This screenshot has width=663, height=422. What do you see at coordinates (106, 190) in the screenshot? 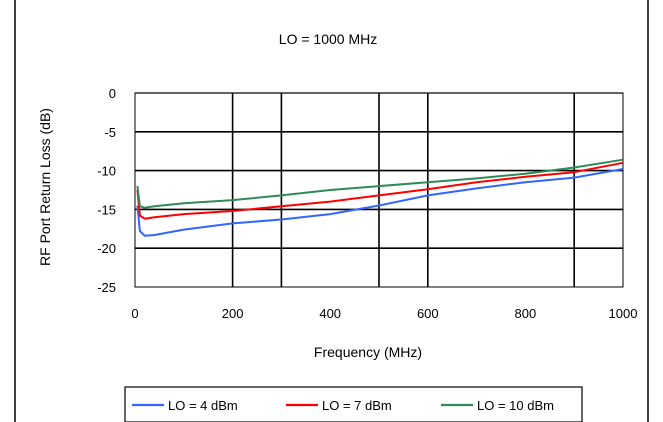
I see `y-tick-labels: 0 -5 -10 -15 -20 -25` at bounding box center [106, 190].